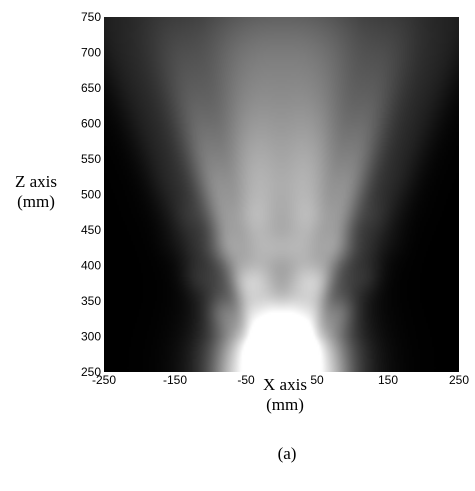 The image size is (475, 491). I want to click on y-tick-label: 300, so click(91, 337).